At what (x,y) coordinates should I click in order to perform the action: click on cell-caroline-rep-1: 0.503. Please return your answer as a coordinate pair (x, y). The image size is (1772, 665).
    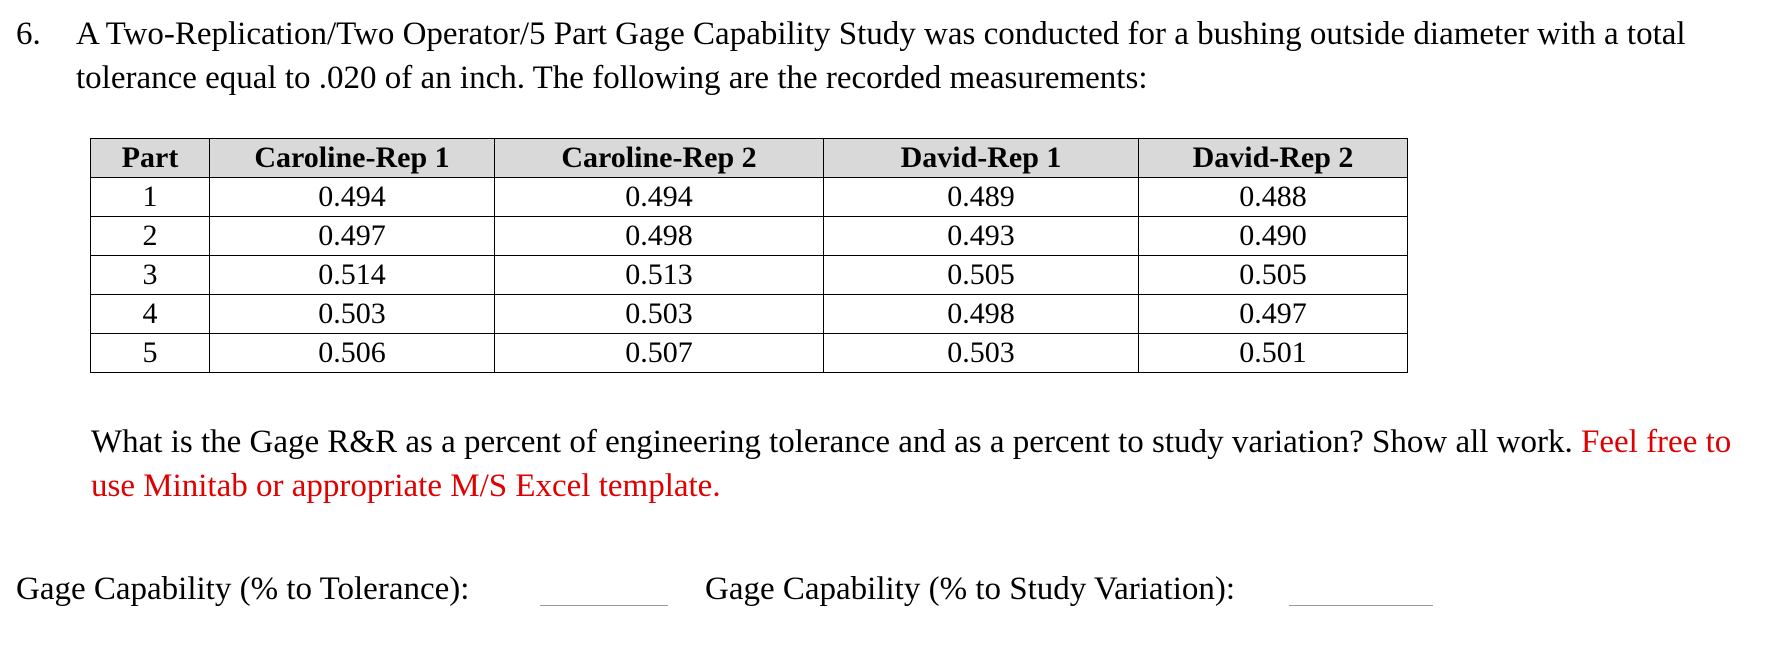
    Looking at the image, I should click on (352, 314).